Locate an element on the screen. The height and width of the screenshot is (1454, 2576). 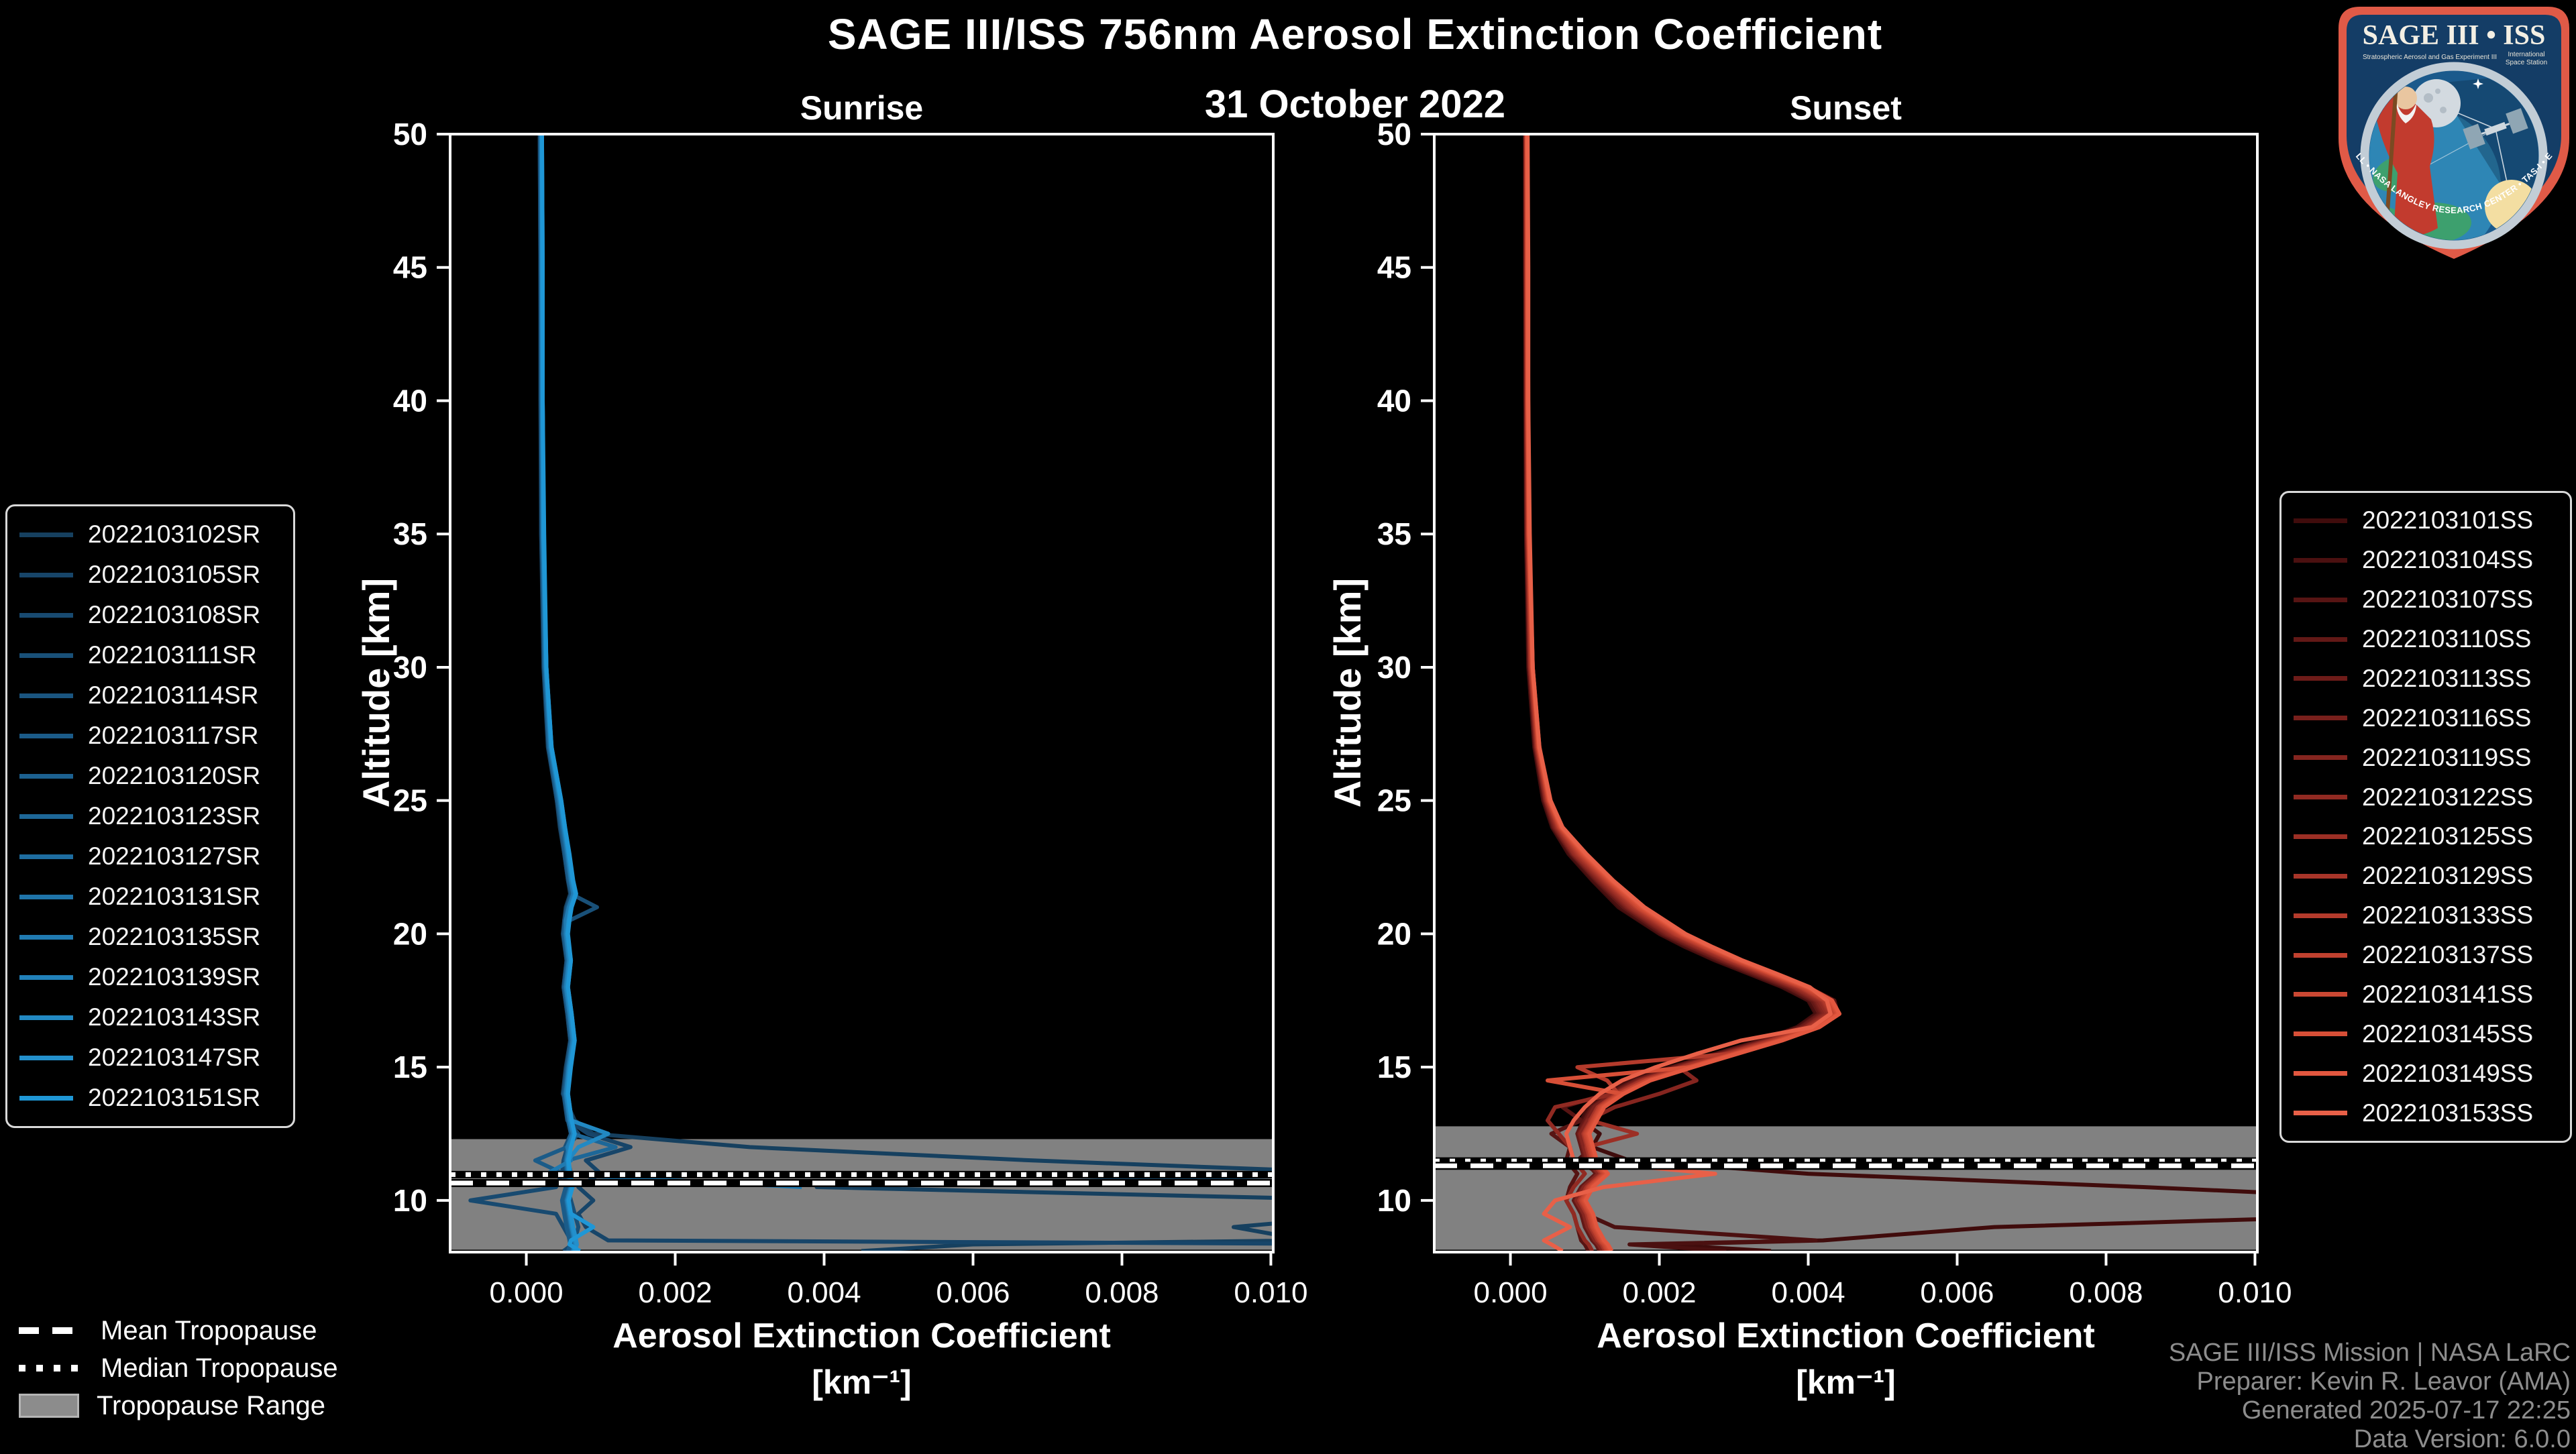
date-subtitle: 31 October 2022 is located at coordinates (1355, 104).